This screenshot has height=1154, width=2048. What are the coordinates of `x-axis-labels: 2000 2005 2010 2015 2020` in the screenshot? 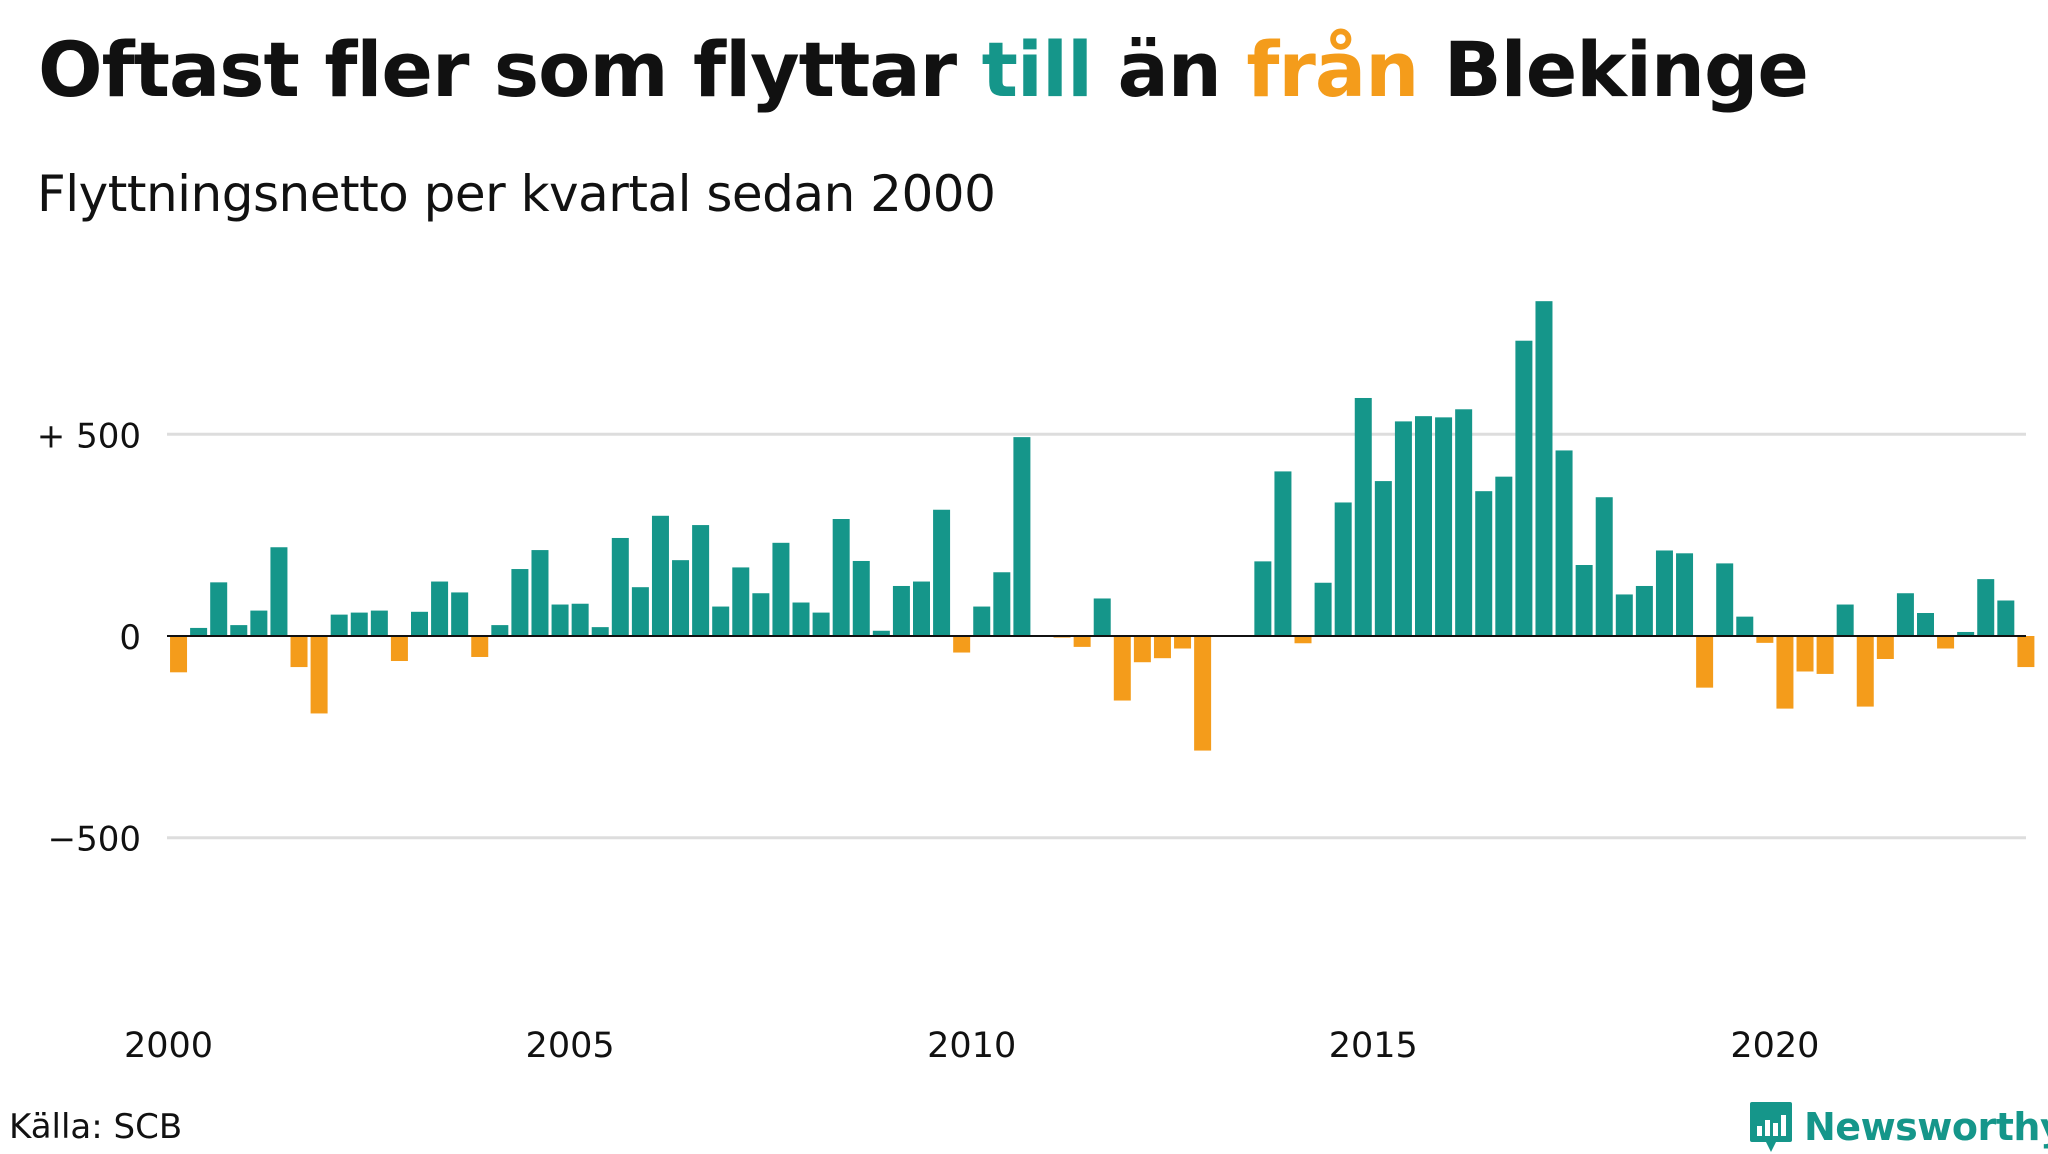 It's located at (971, 1046).